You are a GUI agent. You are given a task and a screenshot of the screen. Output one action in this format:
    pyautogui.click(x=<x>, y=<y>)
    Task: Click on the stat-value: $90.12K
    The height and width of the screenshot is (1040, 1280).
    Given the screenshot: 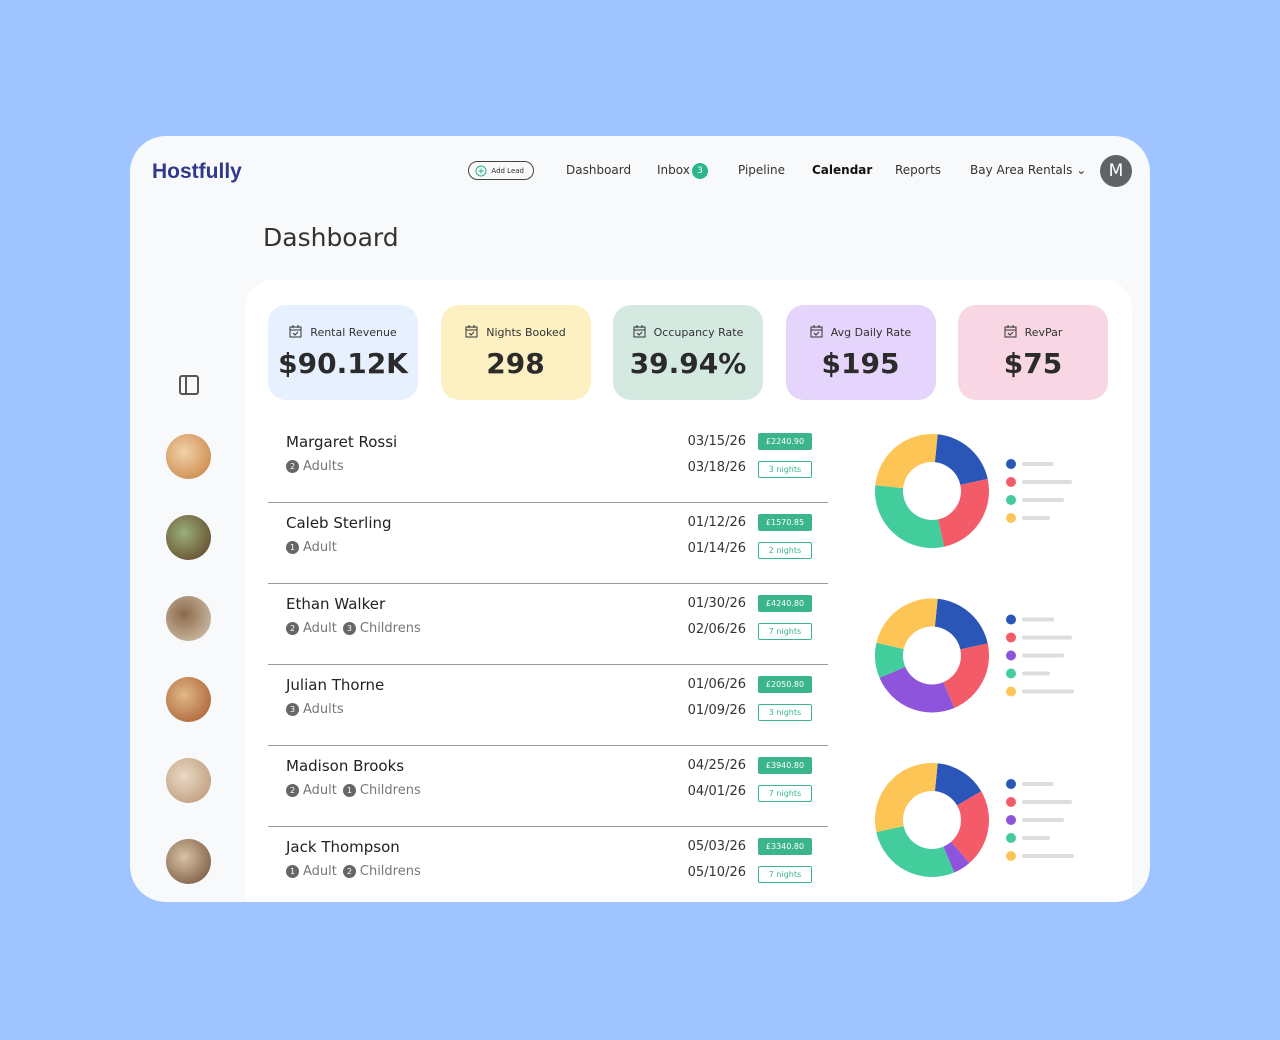 What is the action you would take?
    pyautogui.click(x=343, y=363)
    